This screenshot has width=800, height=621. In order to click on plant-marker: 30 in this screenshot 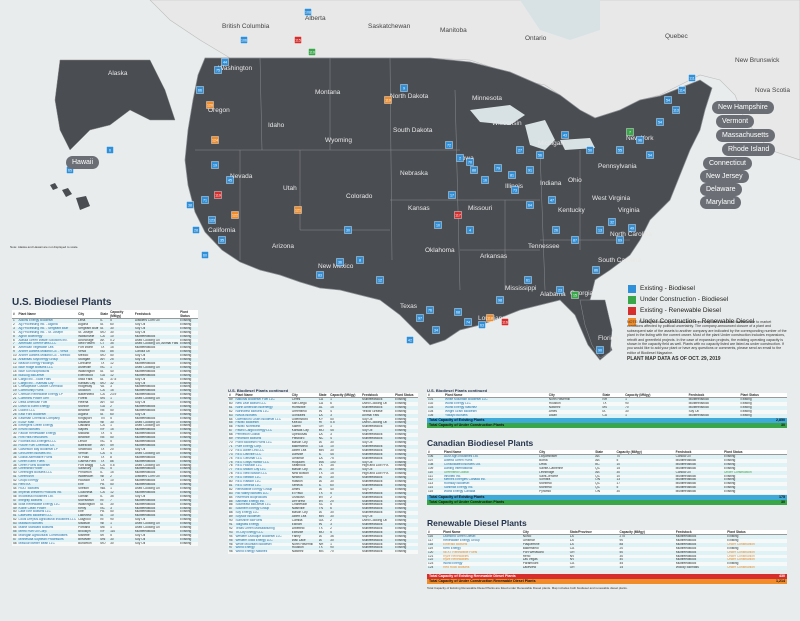, I will do `click(348, 230)`.